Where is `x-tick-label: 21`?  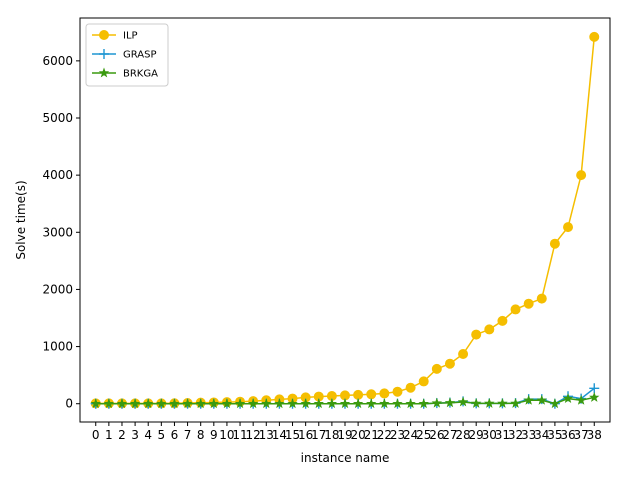
x-tick-label: 21 is located at coordinates (371, 435).